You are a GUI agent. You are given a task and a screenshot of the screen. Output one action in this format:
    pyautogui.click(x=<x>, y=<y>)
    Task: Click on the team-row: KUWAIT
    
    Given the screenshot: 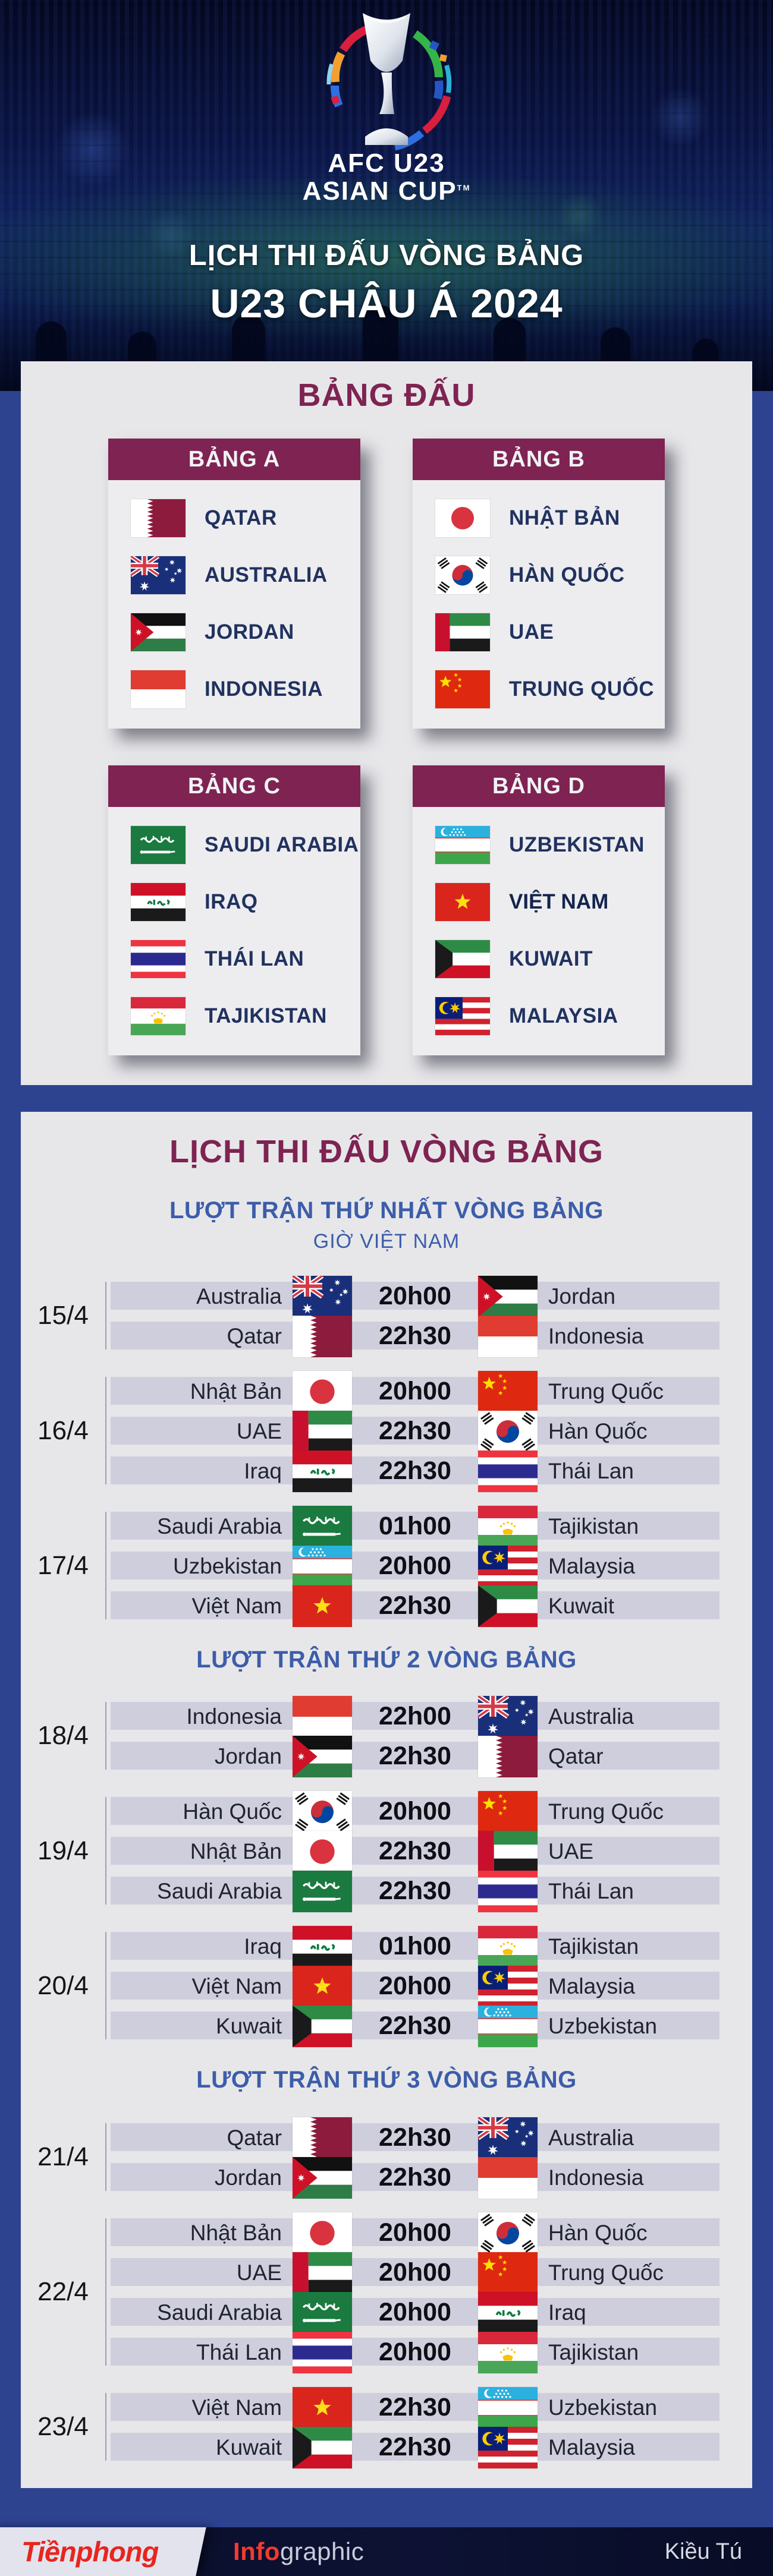 What is the action you would take?
    pyautogui.click(x=539, y=960)
    